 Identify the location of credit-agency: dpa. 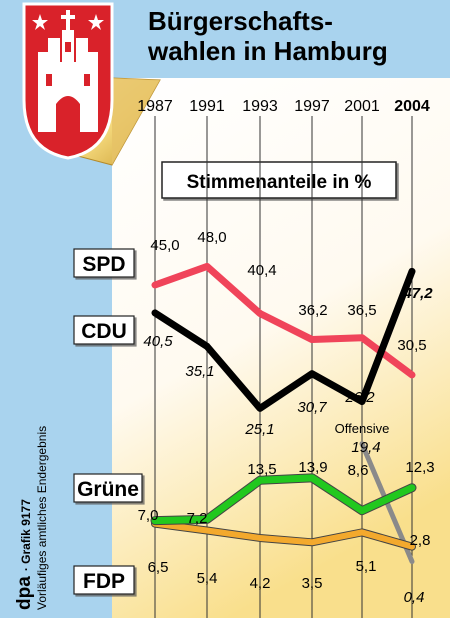
(24, 593).